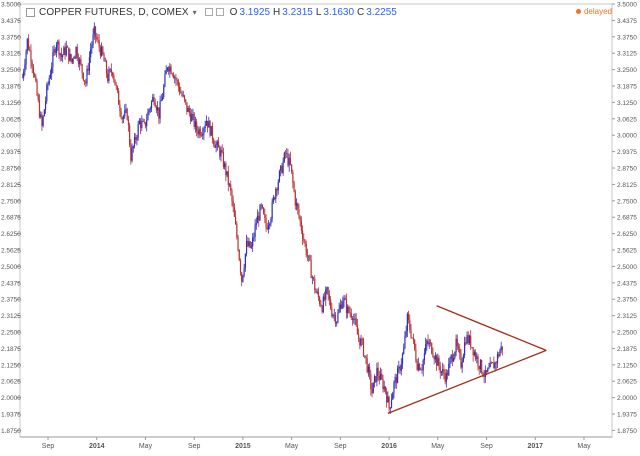  I want to click on chevron-down-icon: ▾, so click(194, 12).